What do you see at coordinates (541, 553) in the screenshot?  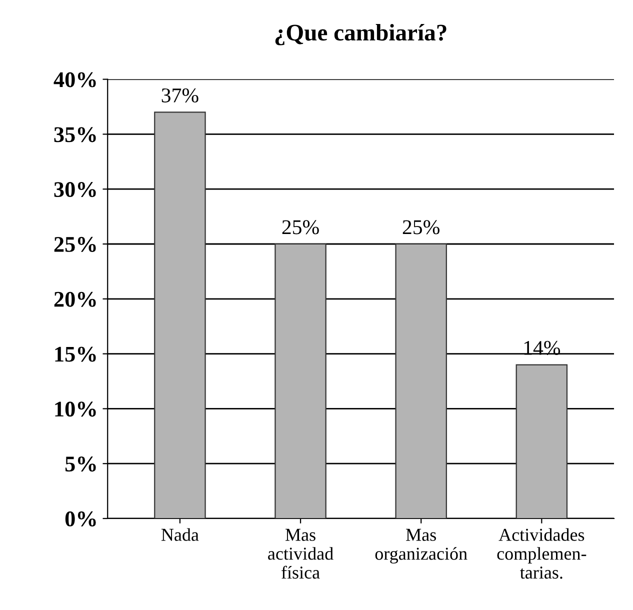 I see `x-tick-label: Actividades complemen- tarias.` at bounding box center [541, 553].